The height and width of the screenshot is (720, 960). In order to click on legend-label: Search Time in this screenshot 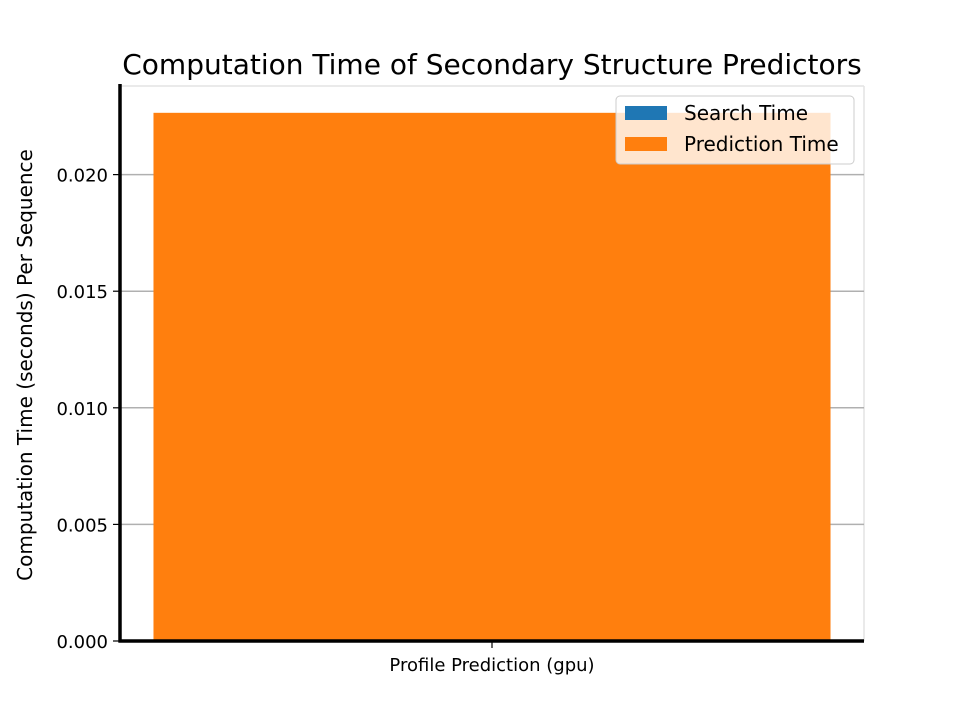, I will do `click(746, 113)`.